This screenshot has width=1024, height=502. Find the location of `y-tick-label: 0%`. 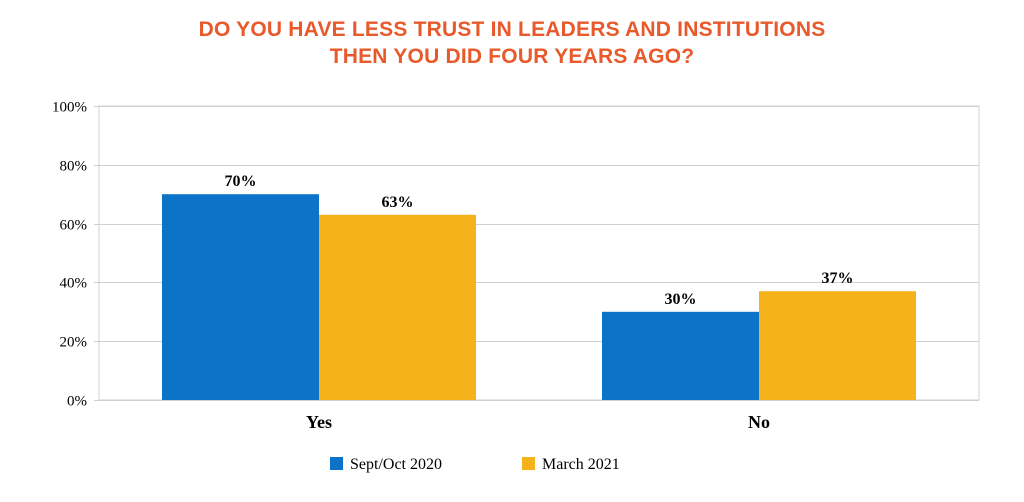

y-tick-label: 0% is located at coordinates (77, 402).